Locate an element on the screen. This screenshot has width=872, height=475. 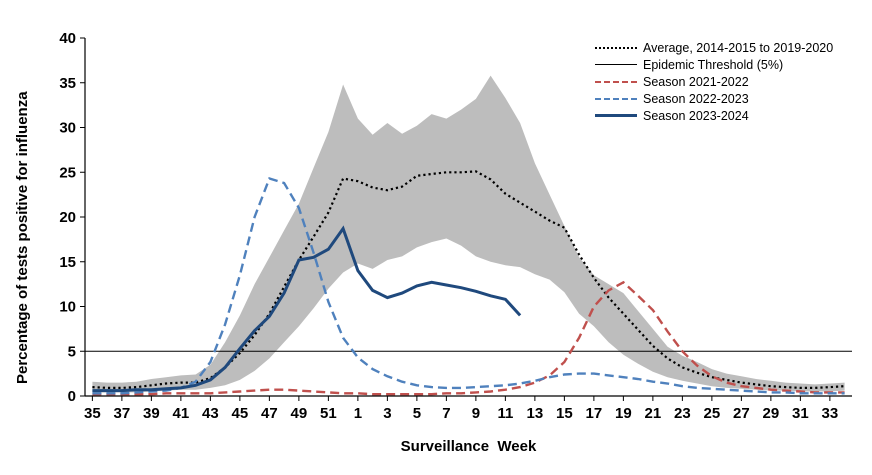
legend-label: Season 2022-2023 is located at coordinates (696, 98).